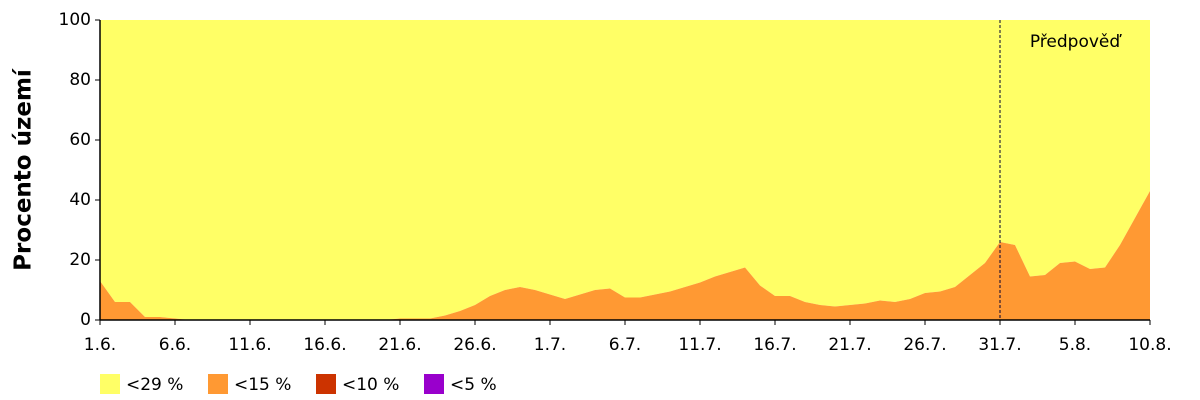 The height and width of the screenshot is (400, 1200). Describe the element at coordinates (1075, 345) in the screenshot. I see `x-tick-label: 5.8.` at that location.